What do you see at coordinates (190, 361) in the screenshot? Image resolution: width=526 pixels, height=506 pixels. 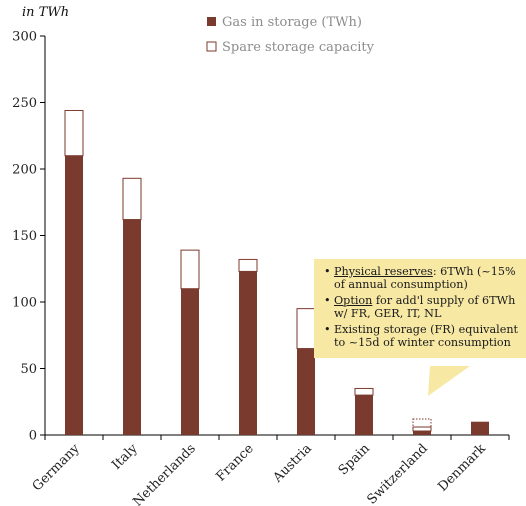 I see `bar-gas-netherlands` at bounding box center [190, 361].